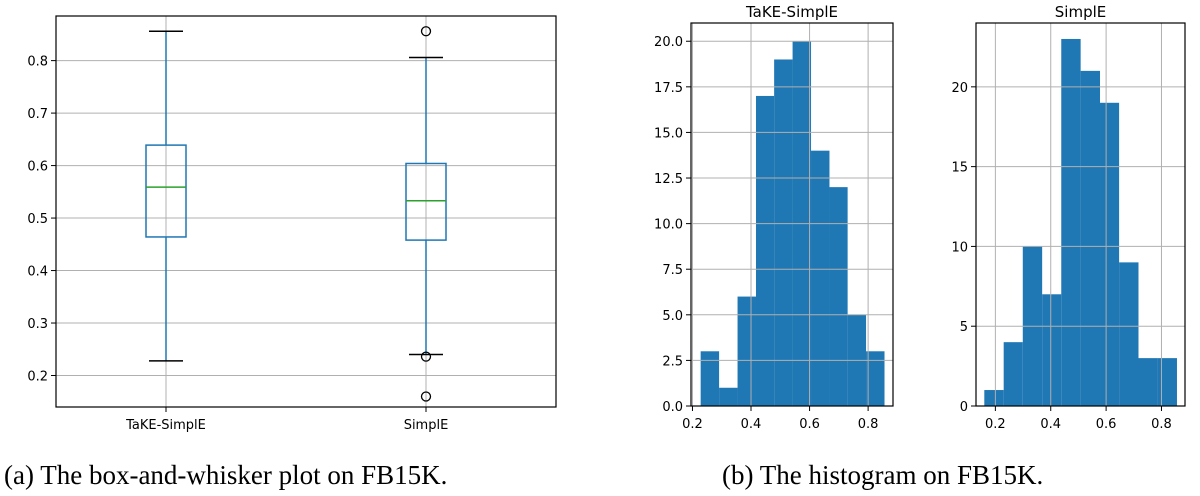 This screenshot has width=1200, height=496. I want to click on caption-a: (a) The box-and-whisker plot on FB15K., so click(225, 475).